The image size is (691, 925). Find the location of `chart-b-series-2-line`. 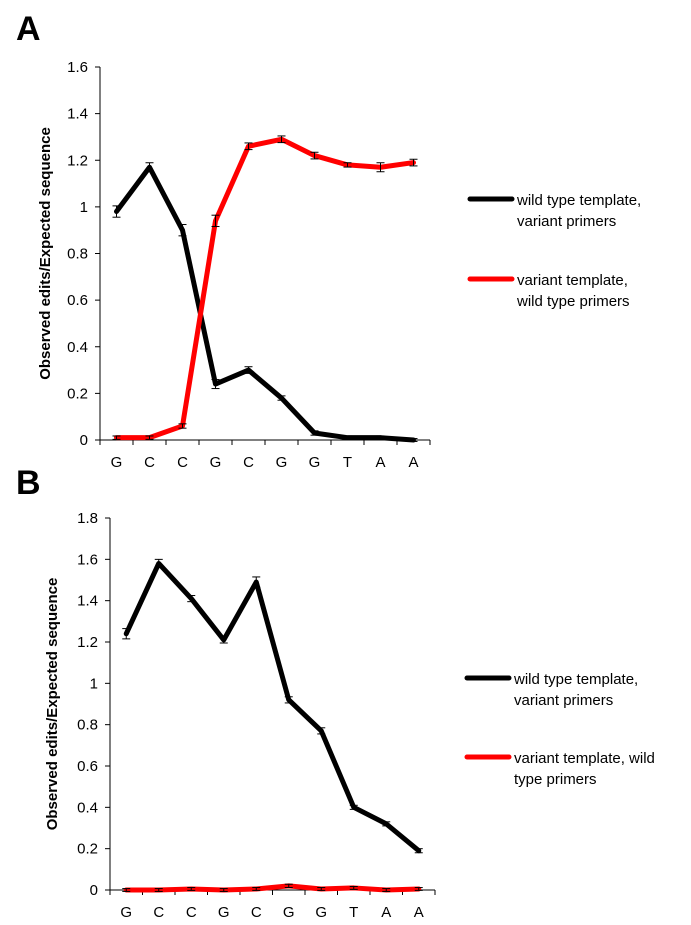

chart-b-series-2-line is located at coordinates (272, 888).